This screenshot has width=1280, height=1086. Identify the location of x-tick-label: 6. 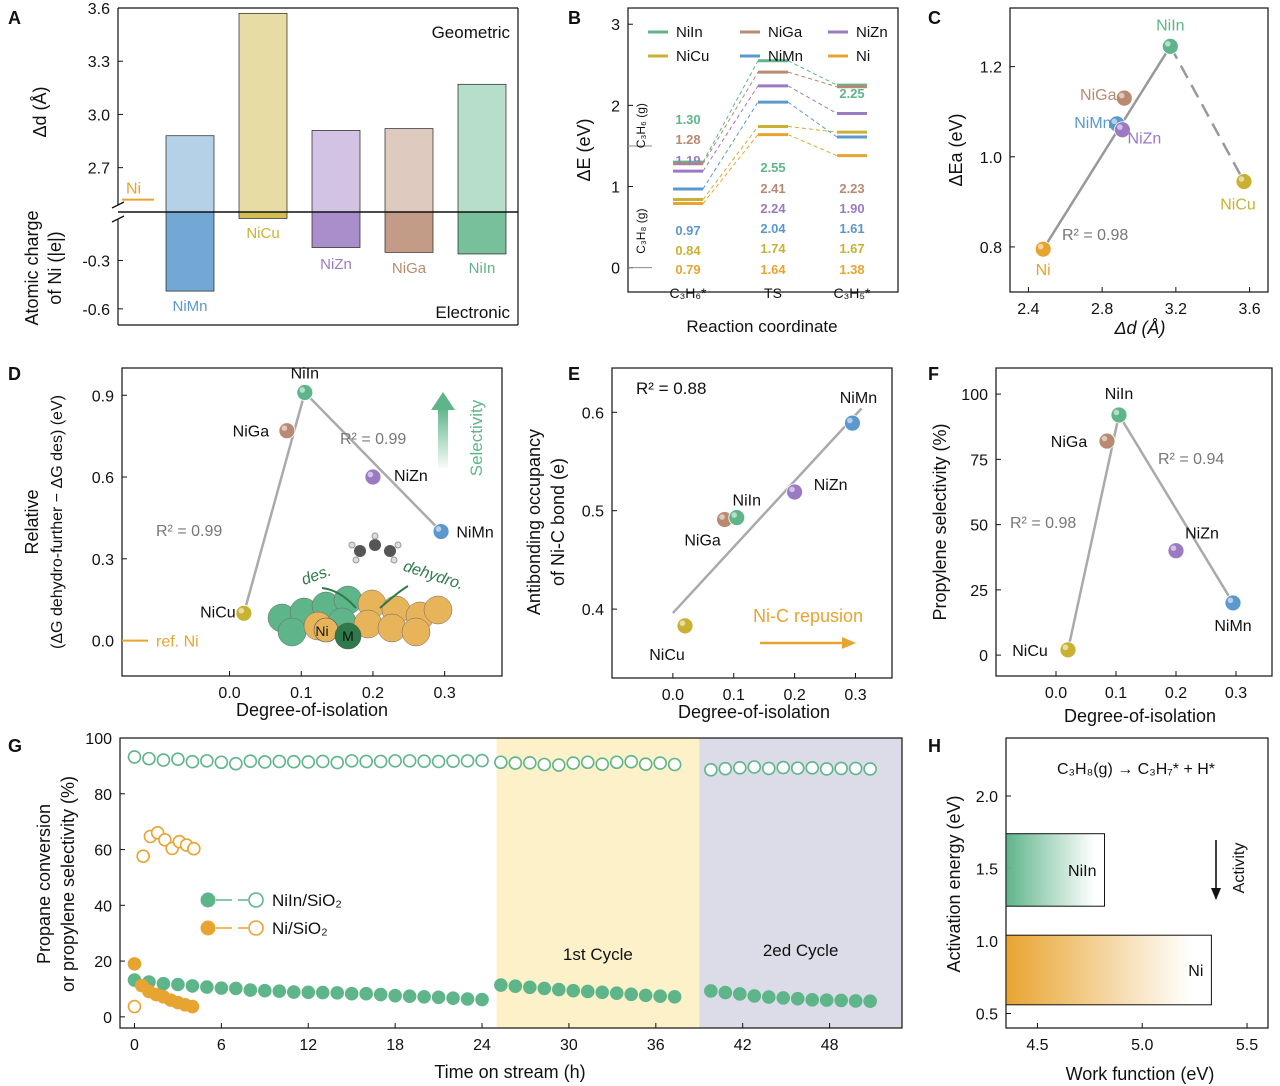
(221, 1045).